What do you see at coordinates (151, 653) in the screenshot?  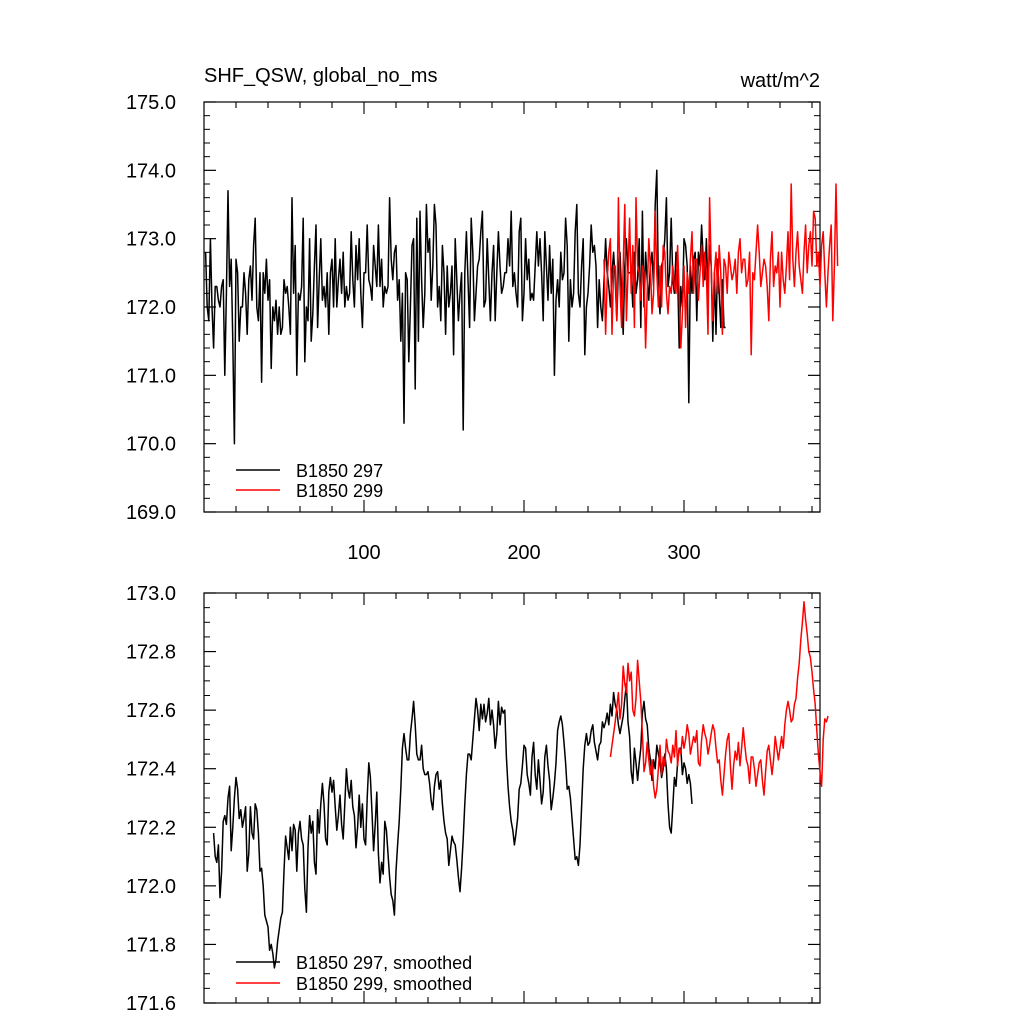 I see `y-tick-label: 172.8` at bounding box center [151, 653].